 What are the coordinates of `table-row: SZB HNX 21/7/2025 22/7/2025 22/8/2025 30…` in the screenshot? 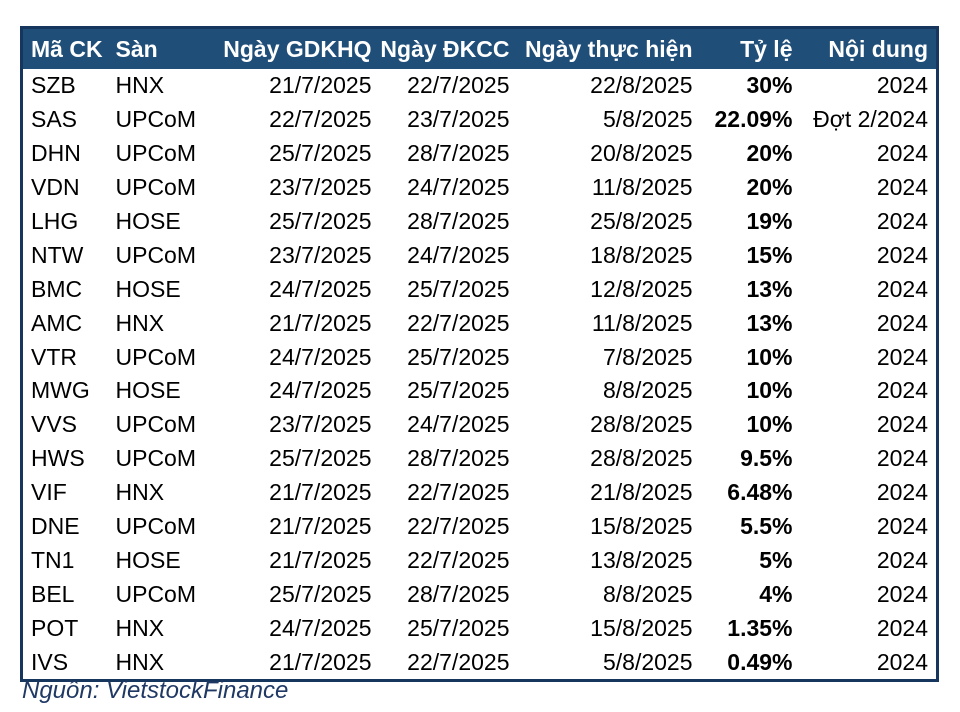 It's located at (479, 86).